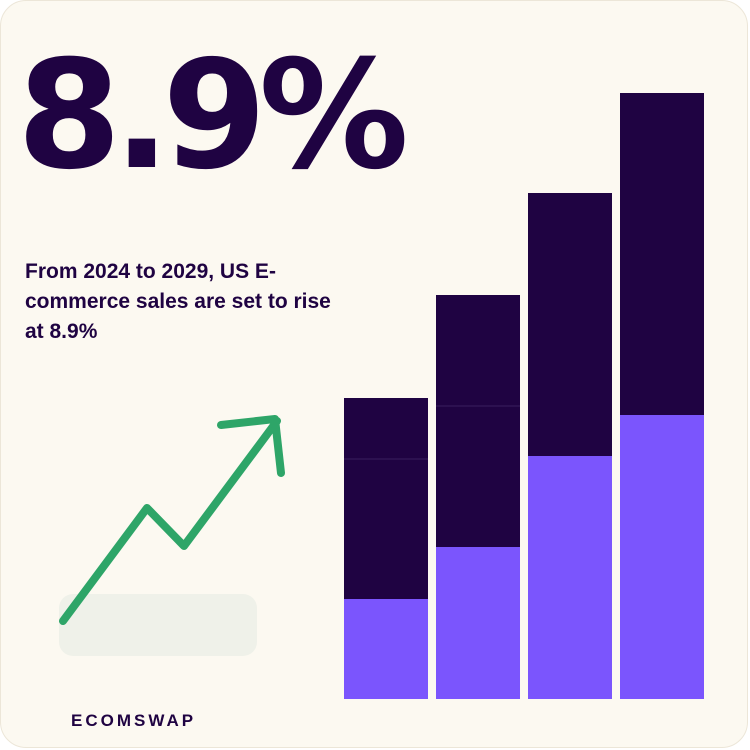 The image size is (750, 750). What do you see at coordinates (158, 625) in the screenshot?
I see `blank-pill` at bounding box center [158, 625].